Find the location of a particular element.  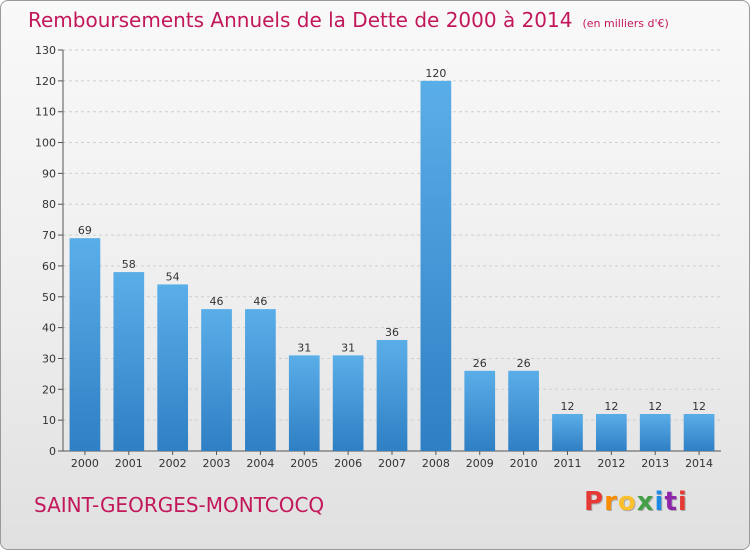

x-tick-label-2014: 2014 is located at coordinates (699, 463).